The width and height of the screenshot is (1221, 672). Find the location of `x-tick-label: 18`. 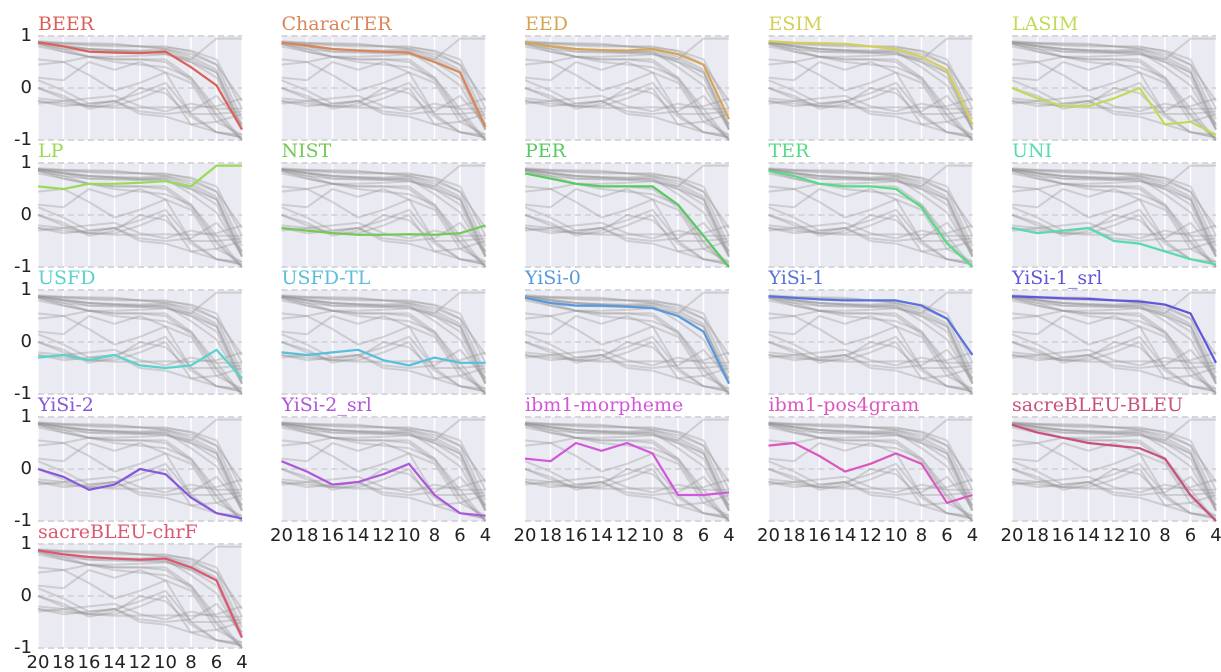

x-tick-label: 18 is located at coordinates (63, 662).